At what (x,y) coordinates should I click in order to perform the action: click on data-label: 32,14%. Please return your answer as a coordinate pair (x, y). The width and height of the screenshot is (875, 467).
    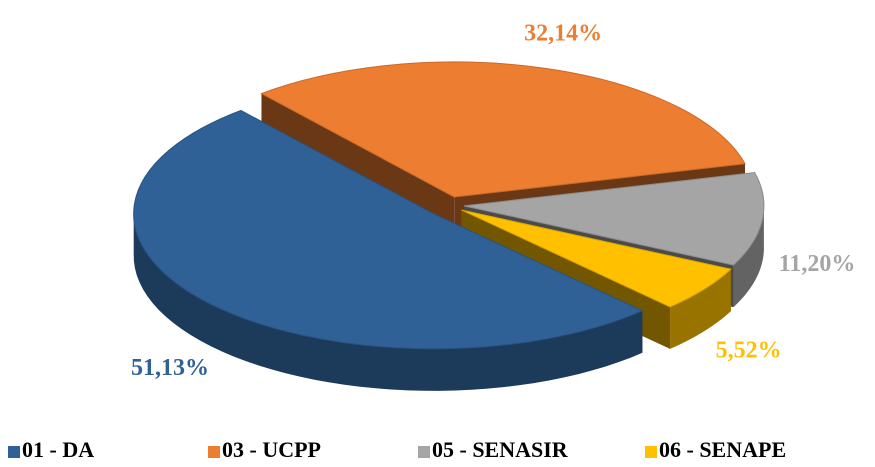
    Looking at the image, I should click on (563, 34).